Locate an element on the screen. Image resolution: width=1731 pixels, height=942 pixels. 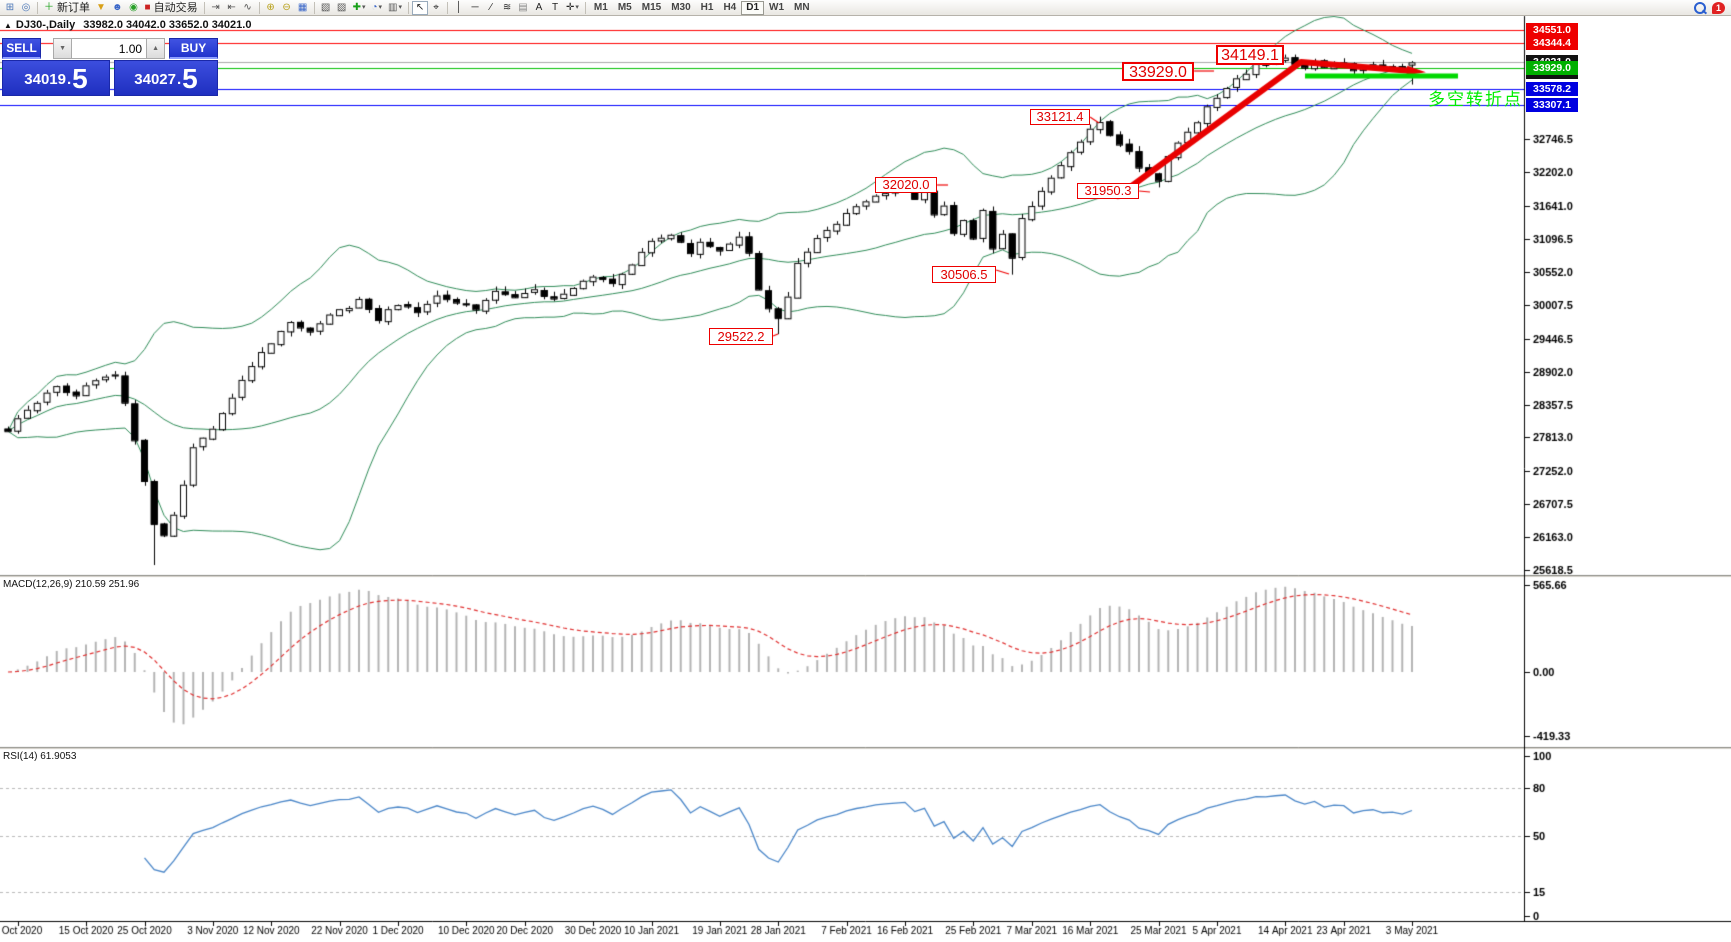
trendline-glyph: ∕ is located at coordinates (491, 7).